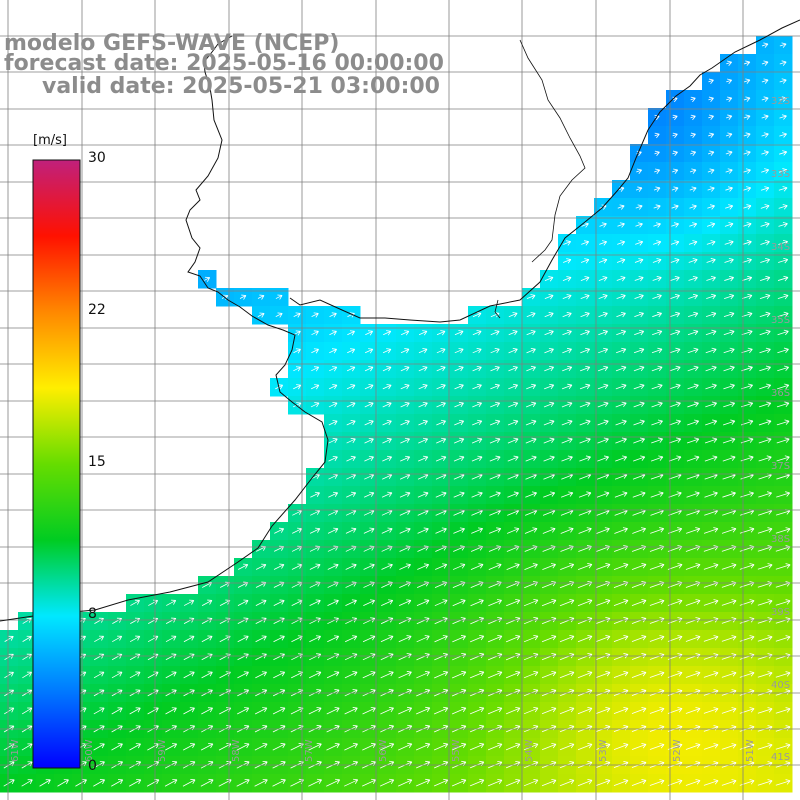 The height and width of the screenshot is (800, 800). Describe the element at coordinates (97, 158) in the screenshot. I see `colorbar-tick-30: 30` at that location.